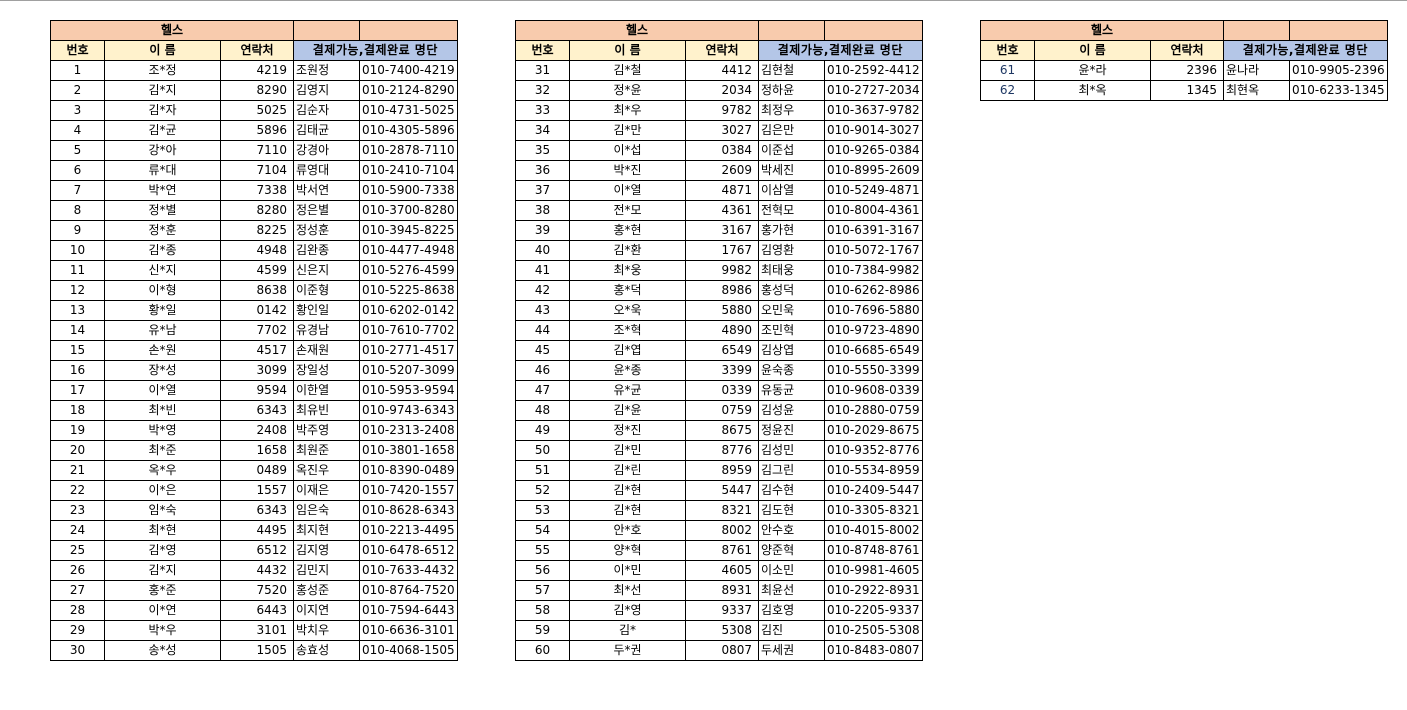 The width and height of the screenshot is (1407, 710). Describe the element at coordinates (408, 190) in the screenshot. I see `cell-phone: 010-5900-7338` at that location.